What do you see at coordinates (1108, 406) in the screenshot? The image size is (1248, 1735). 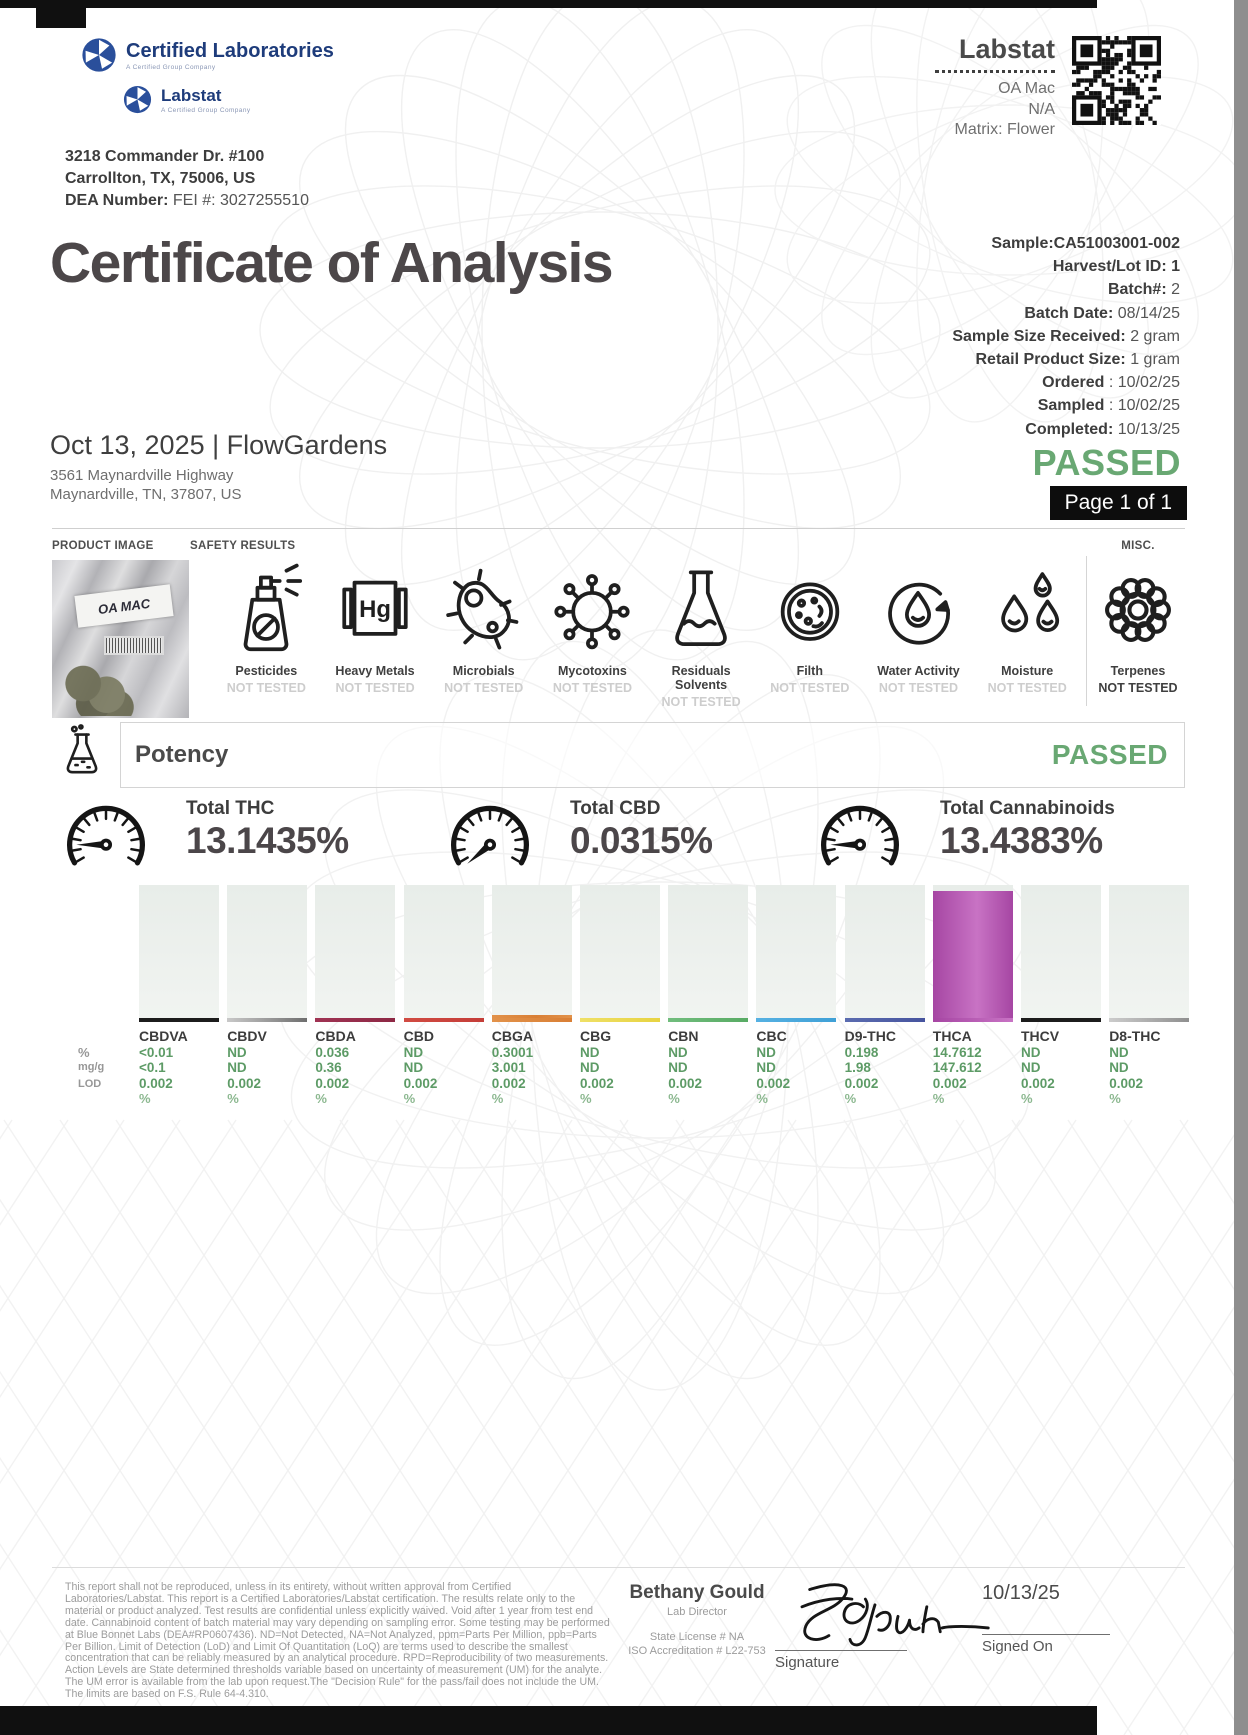 I see `sample-info-line: Sampled : 10/02/25` at bounding box center [1108, 406].